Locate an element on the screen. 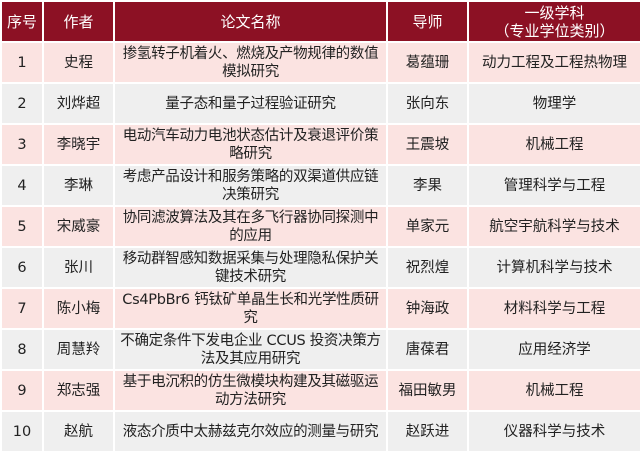 This screenshot has height=475, width=640. table-row: 7 陈小梅 Cs4PbBr6 钙钛矿单晶生长和光学性质研究 钟海政 材料科学与工程 is located at coordinates (320, 308).